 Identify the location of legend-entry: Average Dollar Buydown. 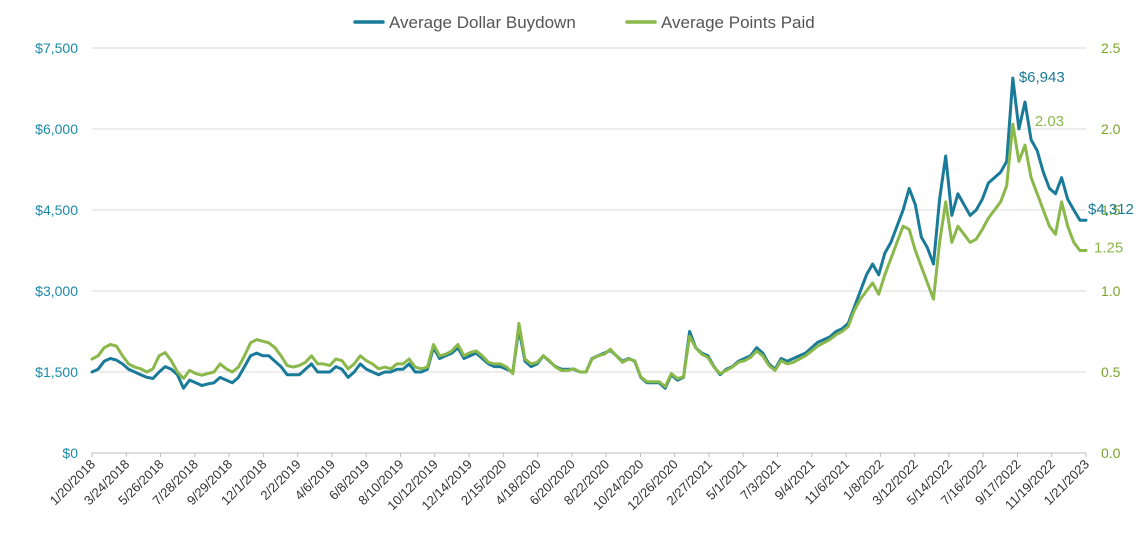
(482, 22).